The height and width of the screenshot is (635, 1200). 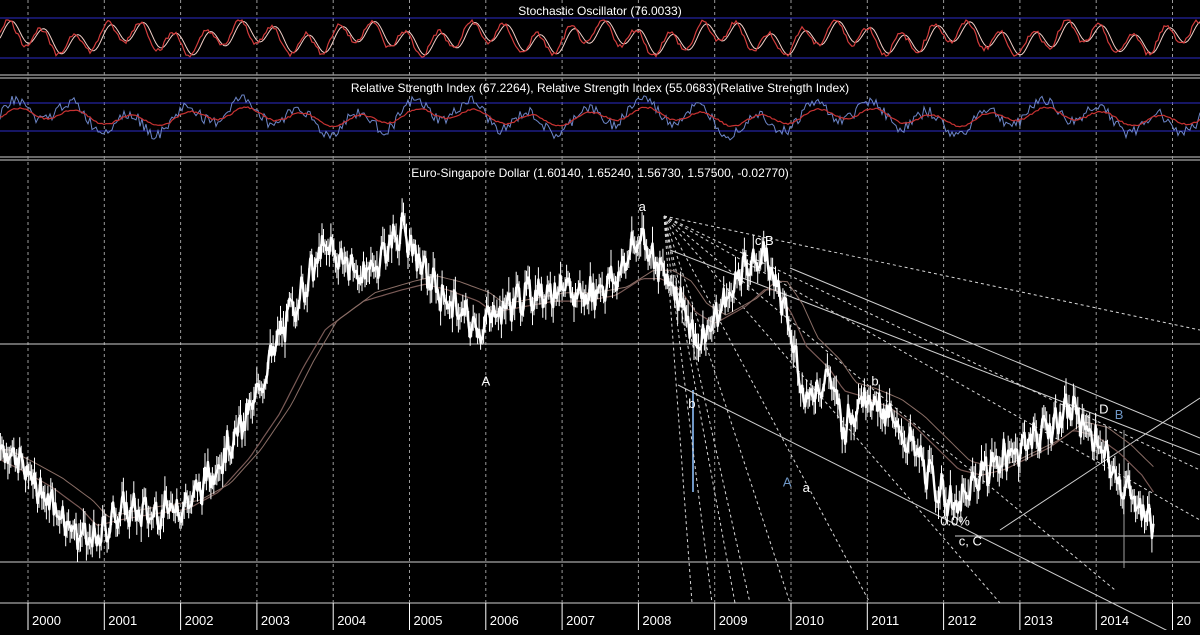 What do you see at coordinates (1119, 414) in the screenshot?
I see `wave-label: B` at bounding box center [1119, 414].